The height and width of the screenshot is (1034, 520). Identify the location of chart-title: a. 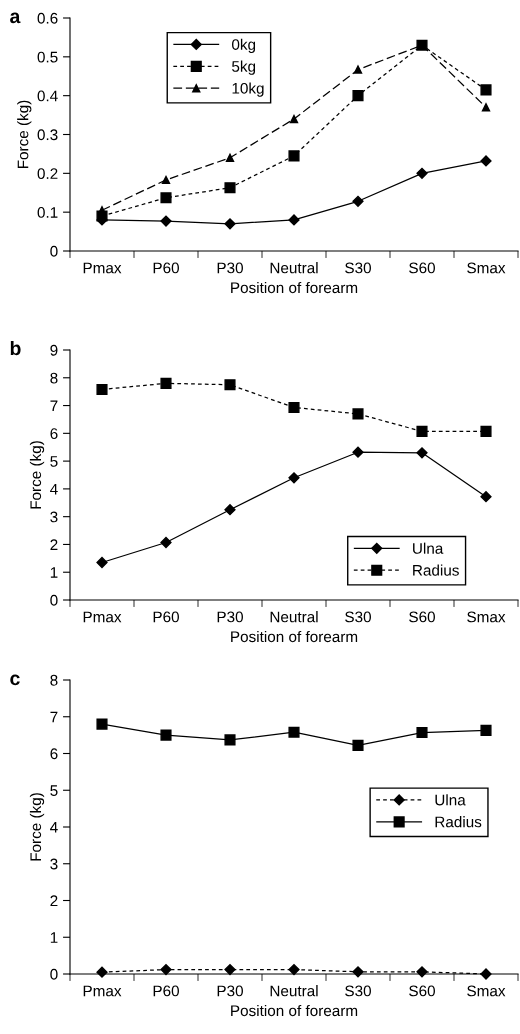
(15, 18).